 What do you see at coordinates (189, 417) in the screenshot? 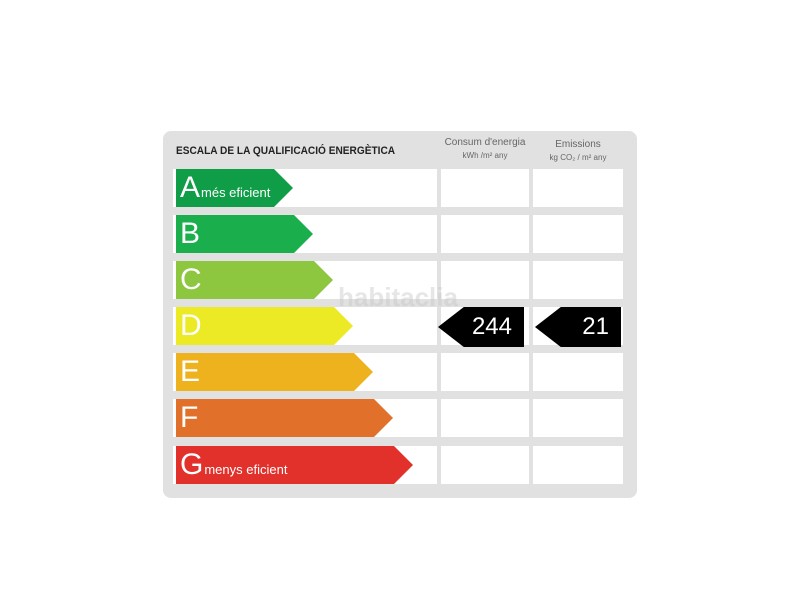
I see `rating-letter: F` at bounding box center [189, 417].